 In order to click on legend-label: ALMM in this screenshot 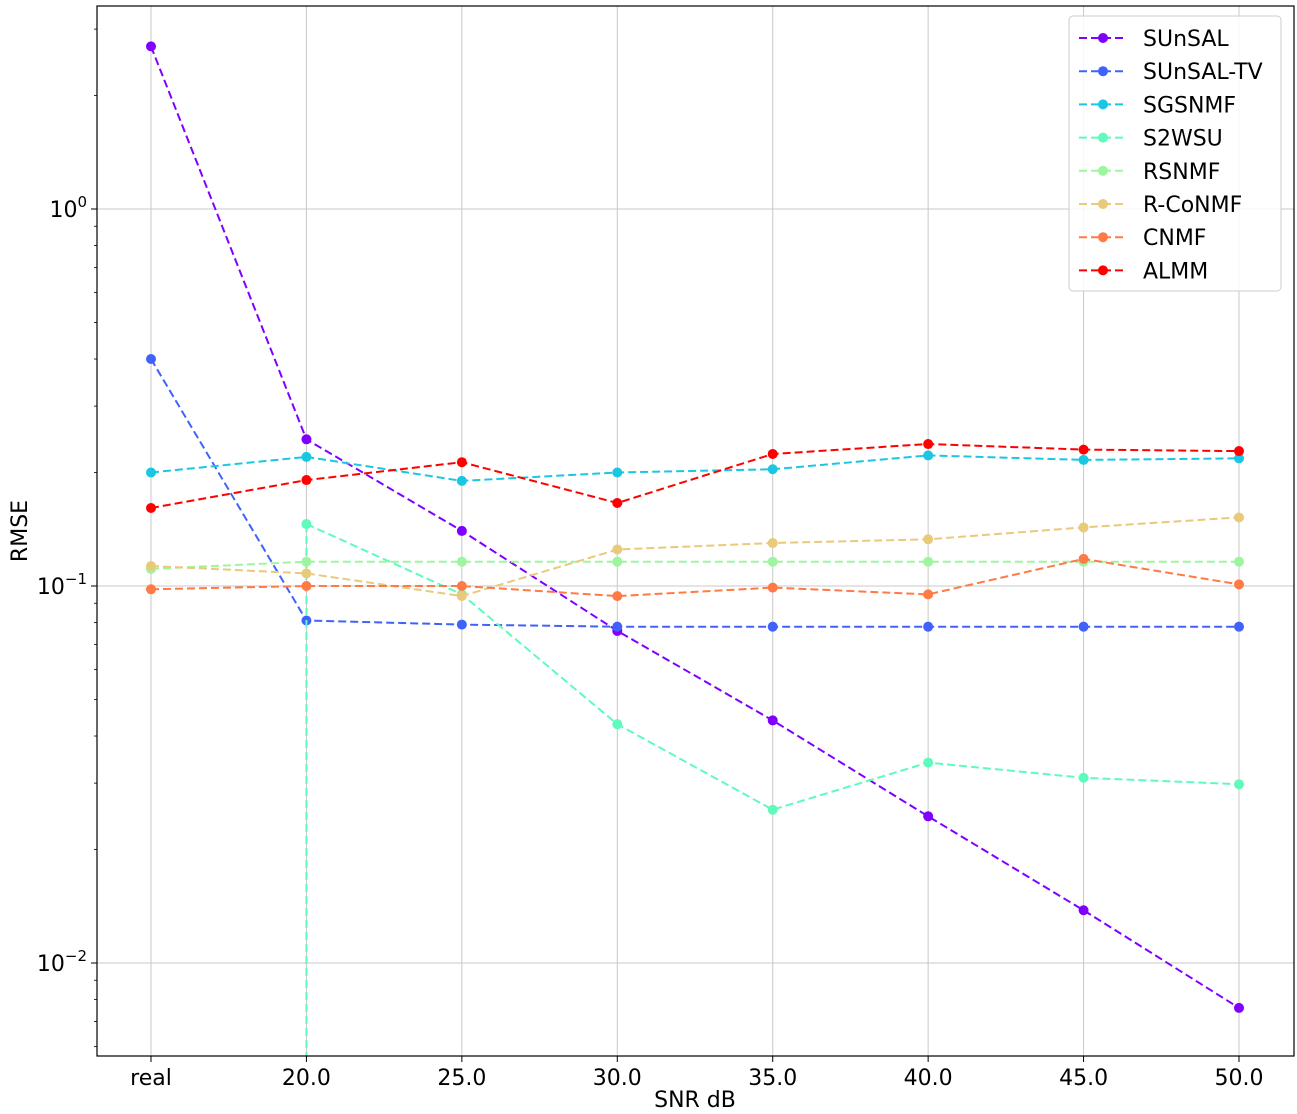, I will do `click(1175, 271)`.